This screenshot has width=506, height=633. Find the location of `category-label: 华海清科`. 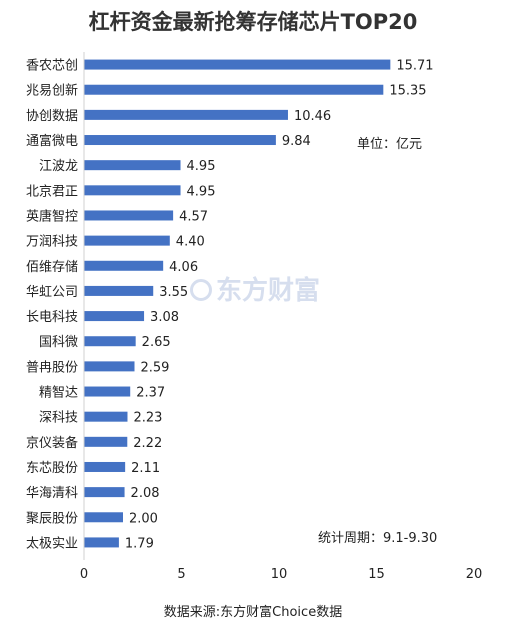

category-label: 华海清科 is located at coordinates (52, 493).